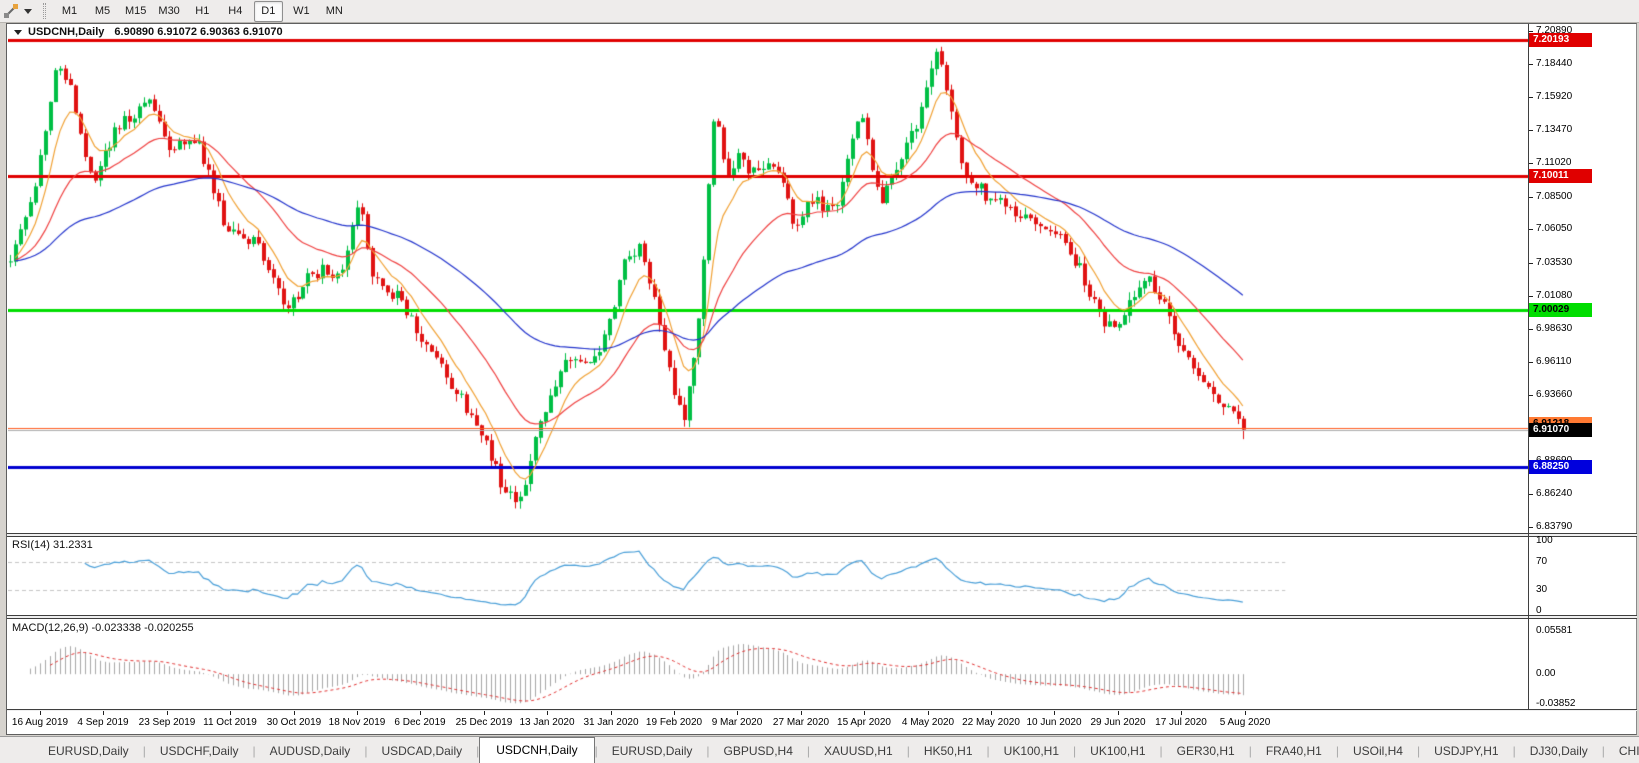 The image size is (1639, 763). Describe the element at coordinates (268, 11) in the screenshot. I see `timeframe-button-d1: D1` at that location.